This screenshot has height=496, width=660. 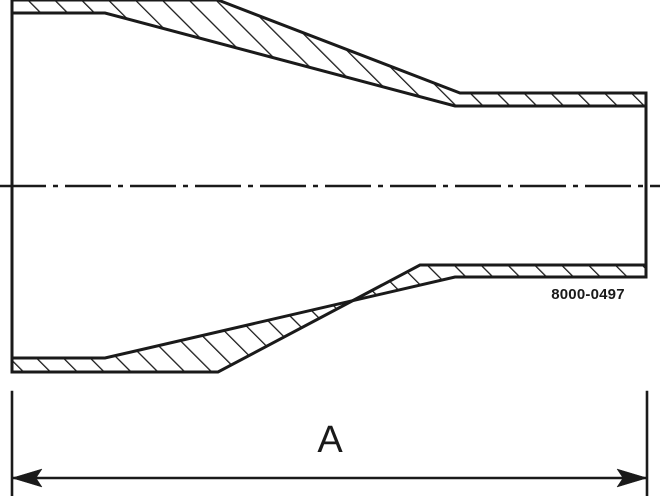 I want to click on dimension-arrow-right, so click(x=632, y=478).